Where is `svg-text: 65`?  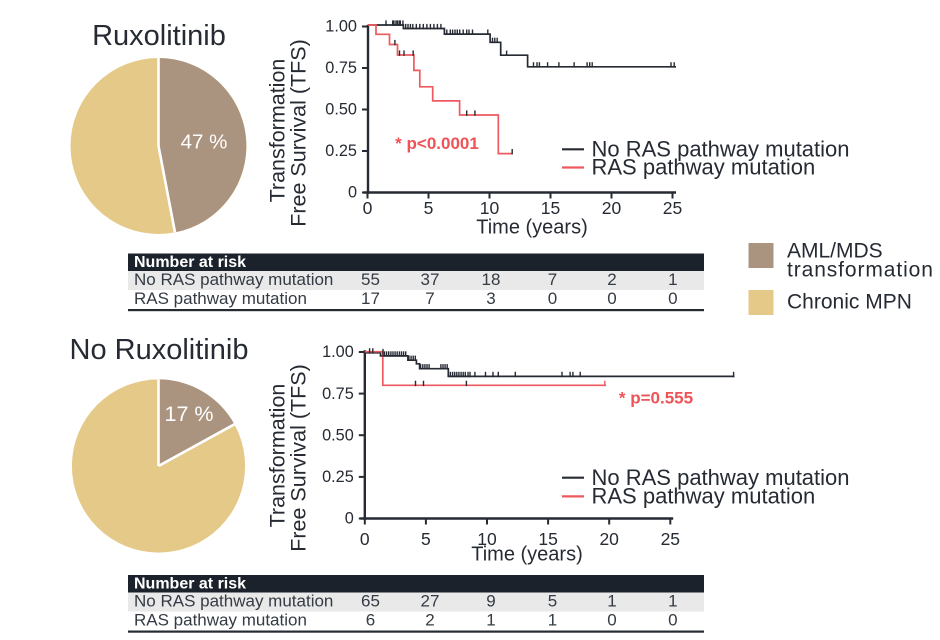 svg-text: 65 is located at coordinates (370, 601).